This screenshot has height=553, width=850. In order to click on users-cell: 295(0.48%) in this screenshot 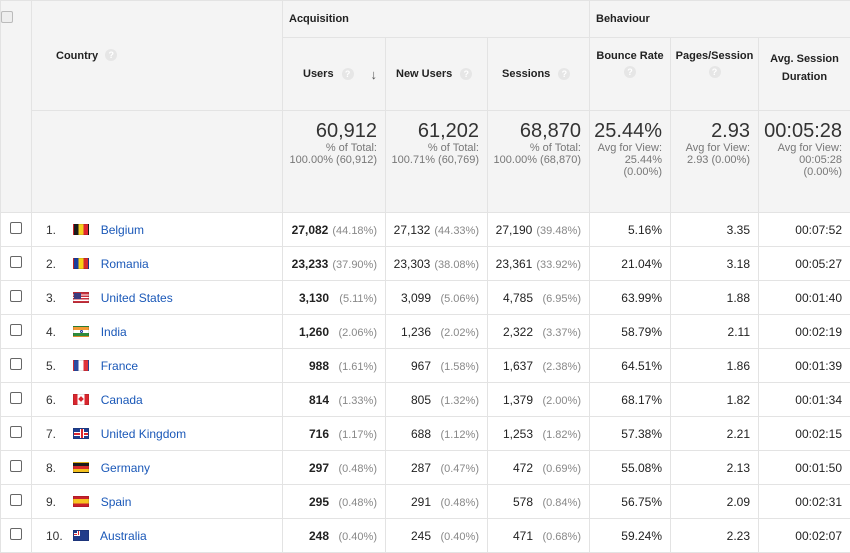, I will do `click(334, 502)`.